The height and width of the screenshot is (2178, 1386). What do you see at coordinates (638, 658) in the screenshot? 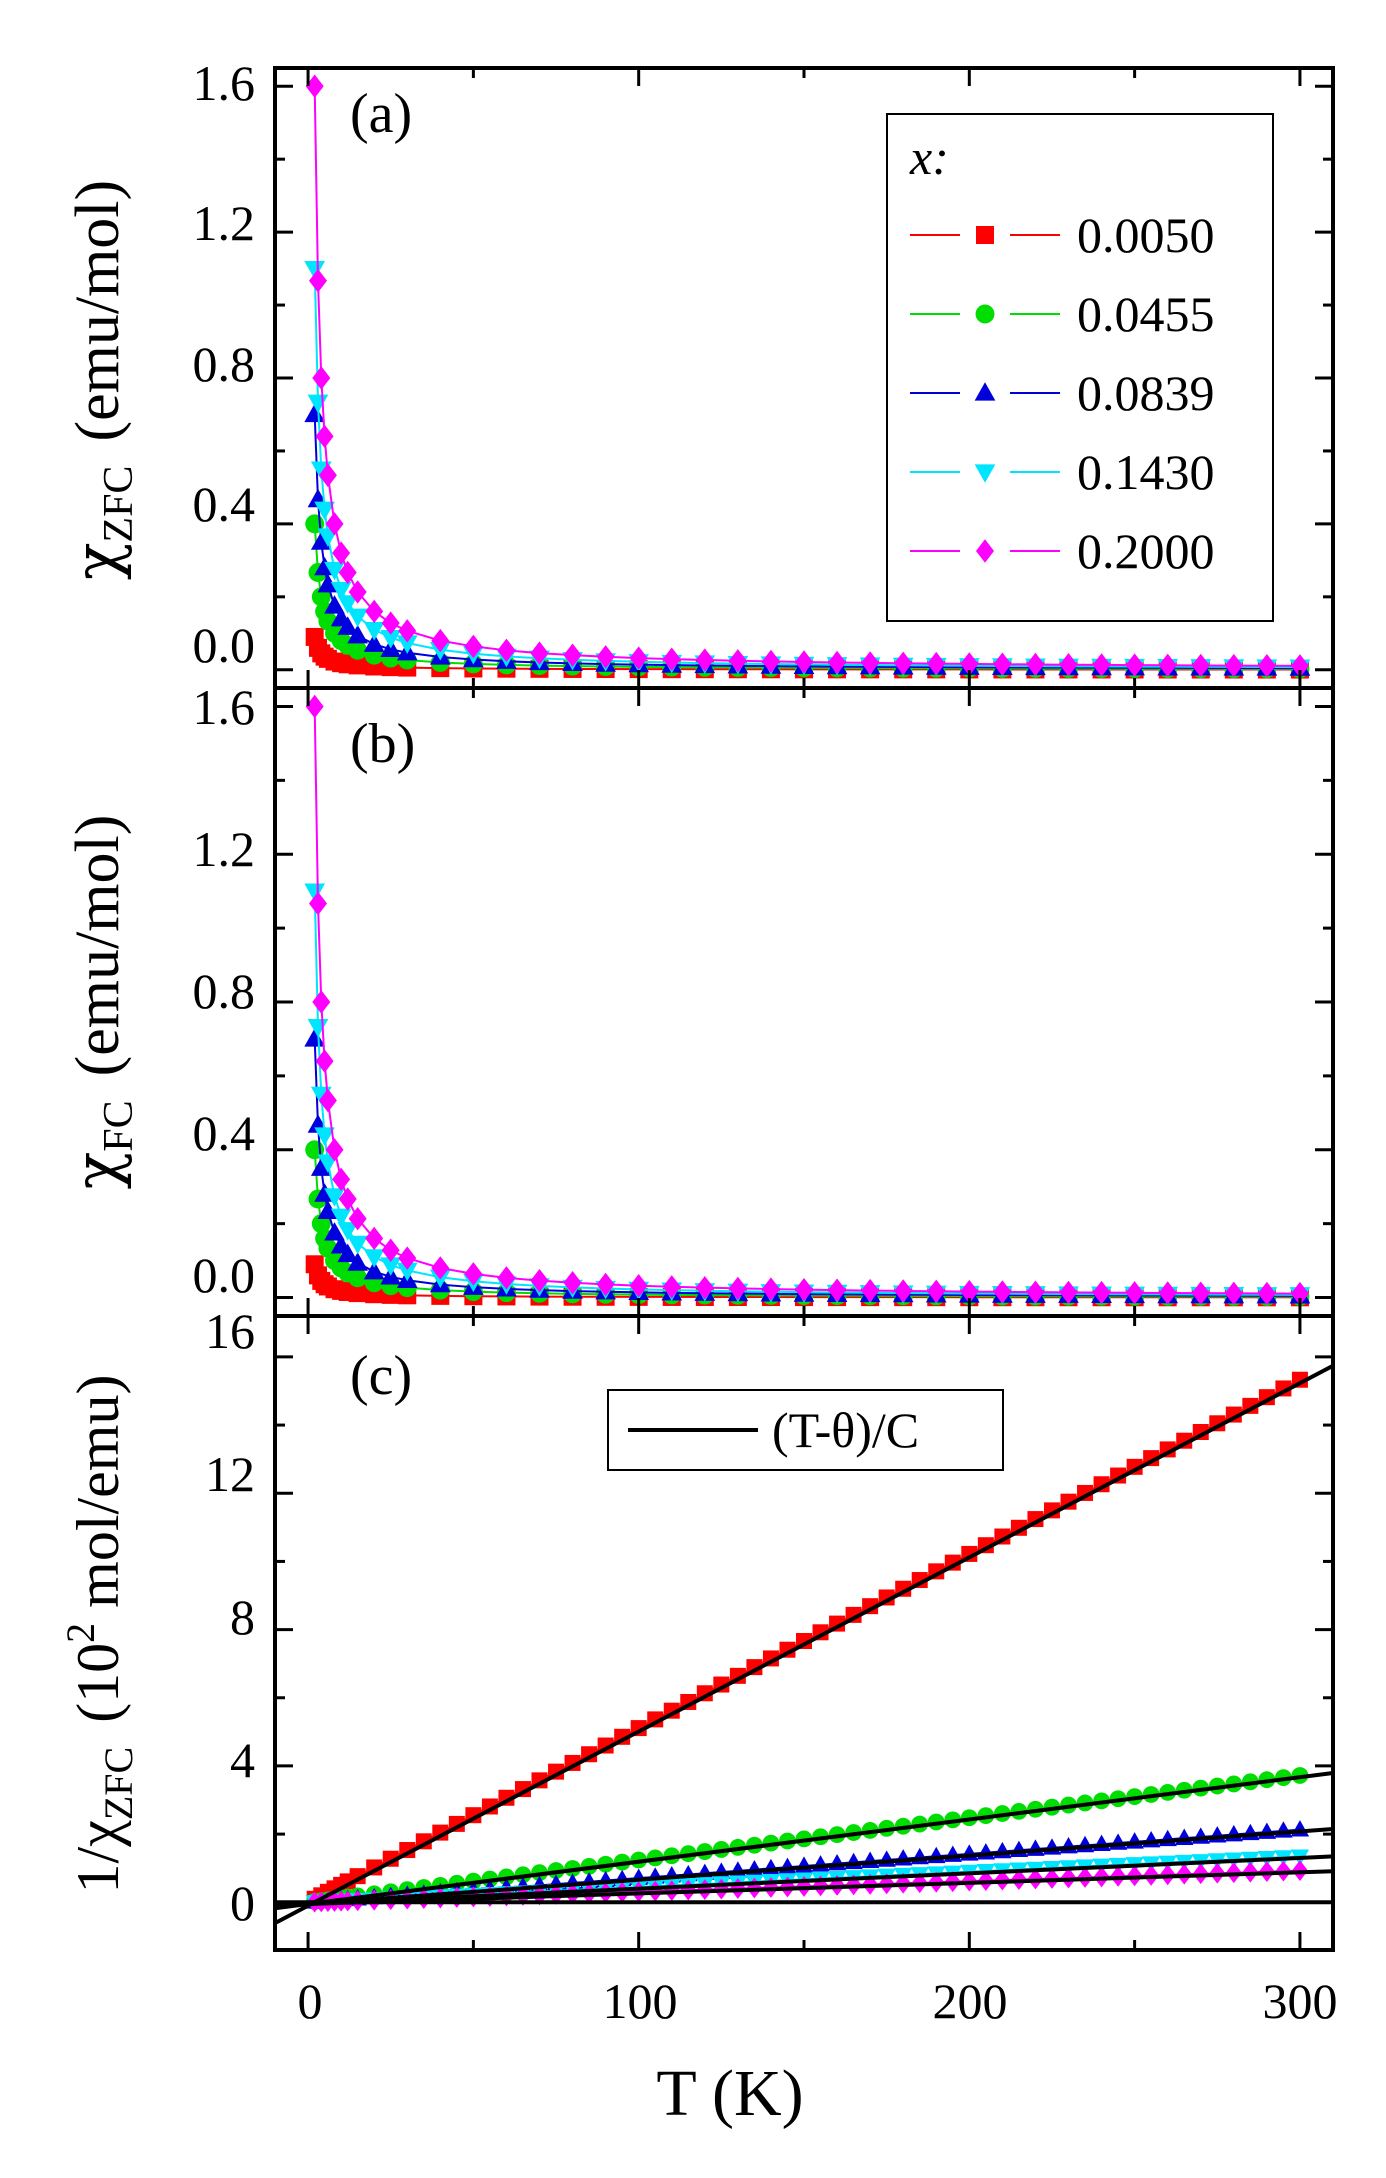
I see `data-point-a-0.2000-100` at bounding box center [638, 658].